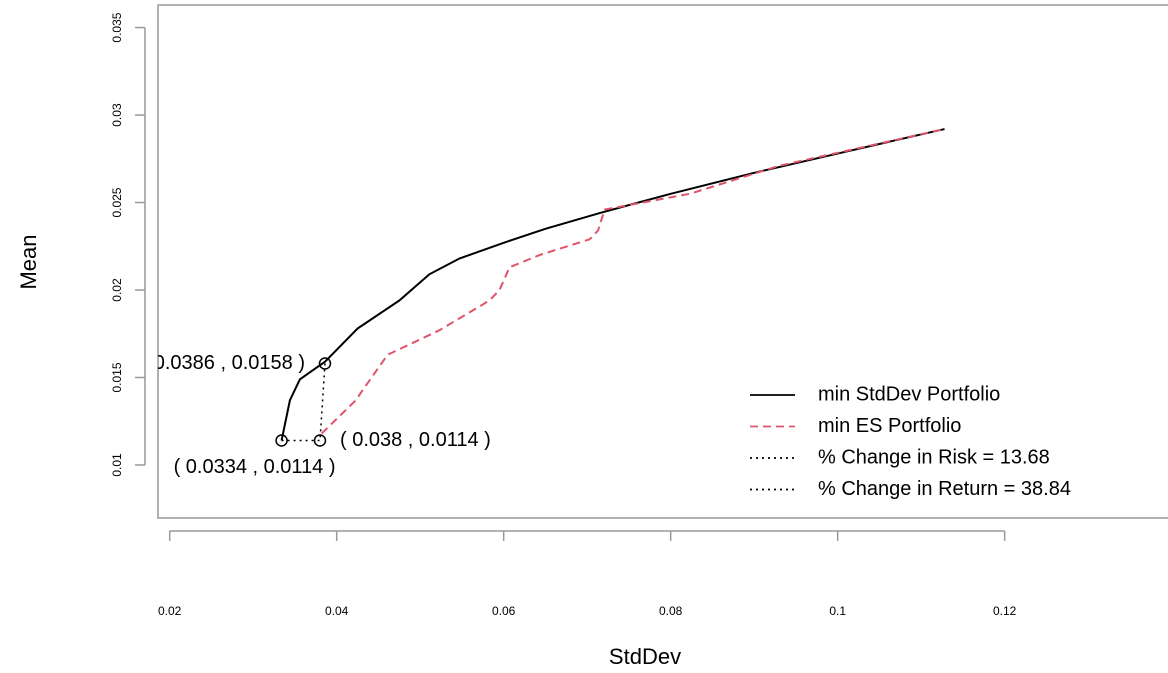  What do you see at coordinates (934, 457) in the screenshot?
I see `legend-label: % Change in Risk = 13.68` at bounding box center [934, 457].